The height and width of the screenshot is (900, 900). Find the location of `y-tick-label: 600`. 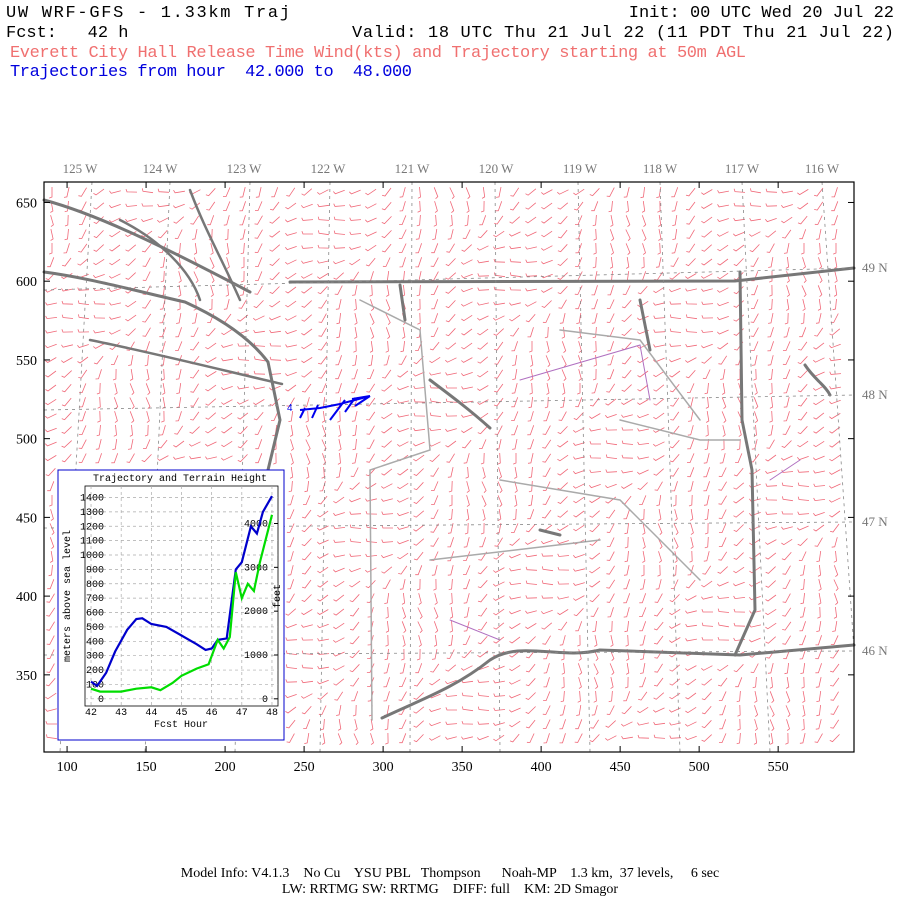

y-tick-label: 600 is located at coordinates (95, 614).